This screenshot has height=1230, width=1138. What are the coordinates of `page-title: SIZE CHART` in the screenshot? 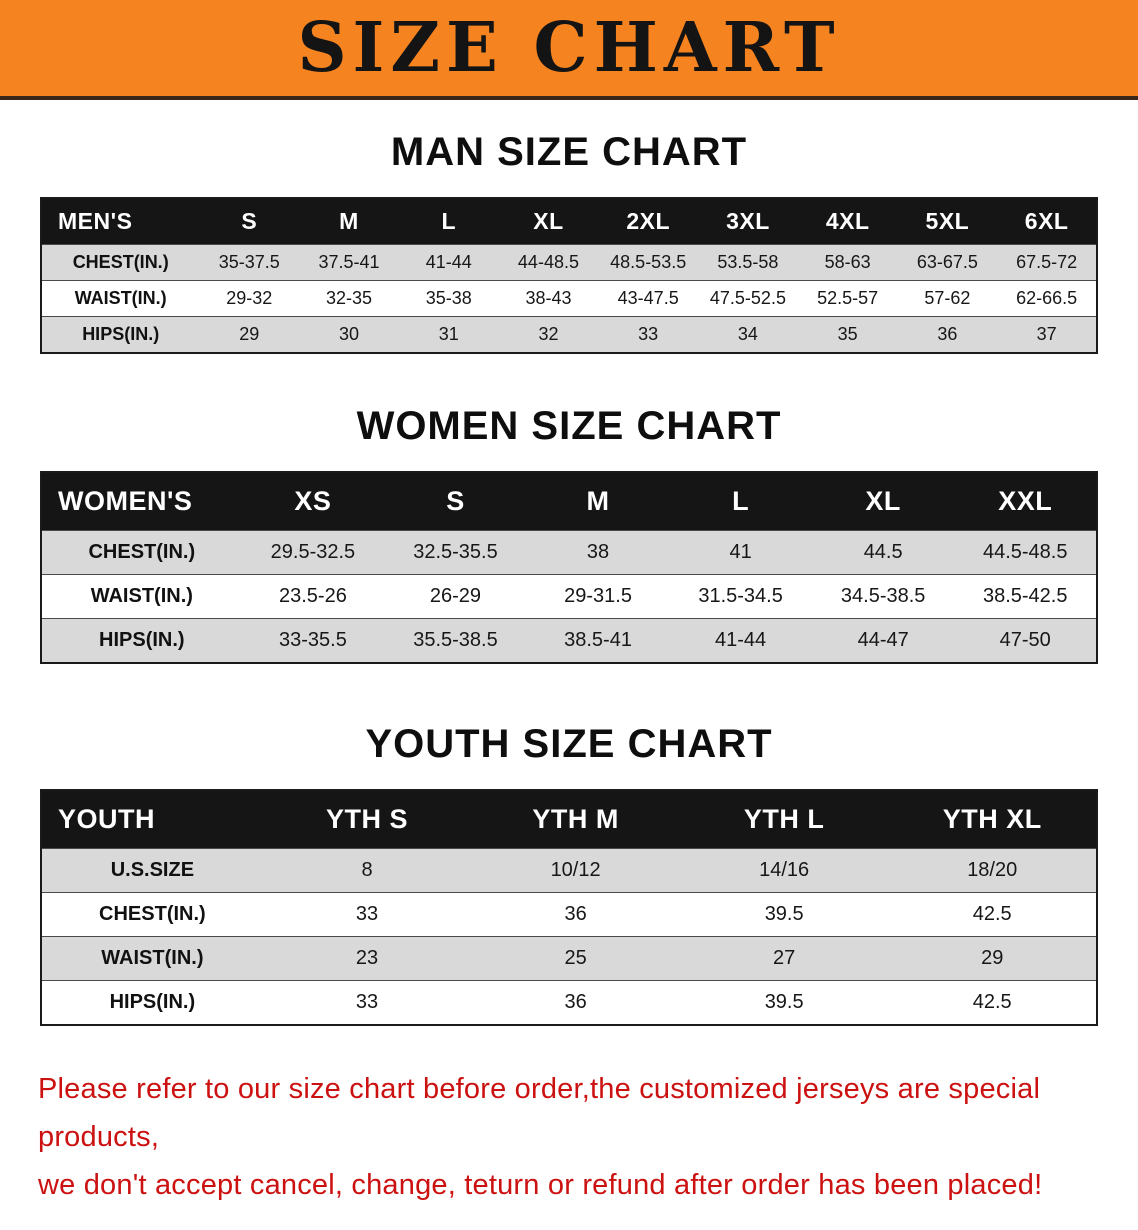 It's located at (569, 48).